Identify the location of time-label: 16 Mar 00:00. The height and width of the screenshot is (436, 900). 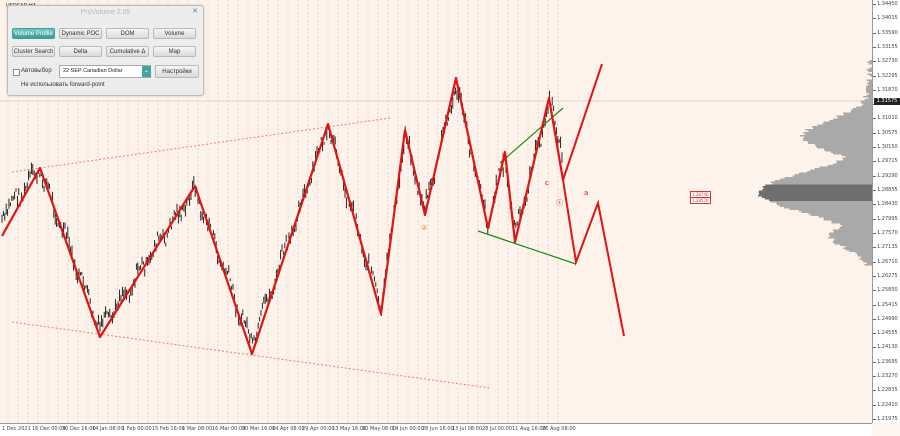
(229, 429).